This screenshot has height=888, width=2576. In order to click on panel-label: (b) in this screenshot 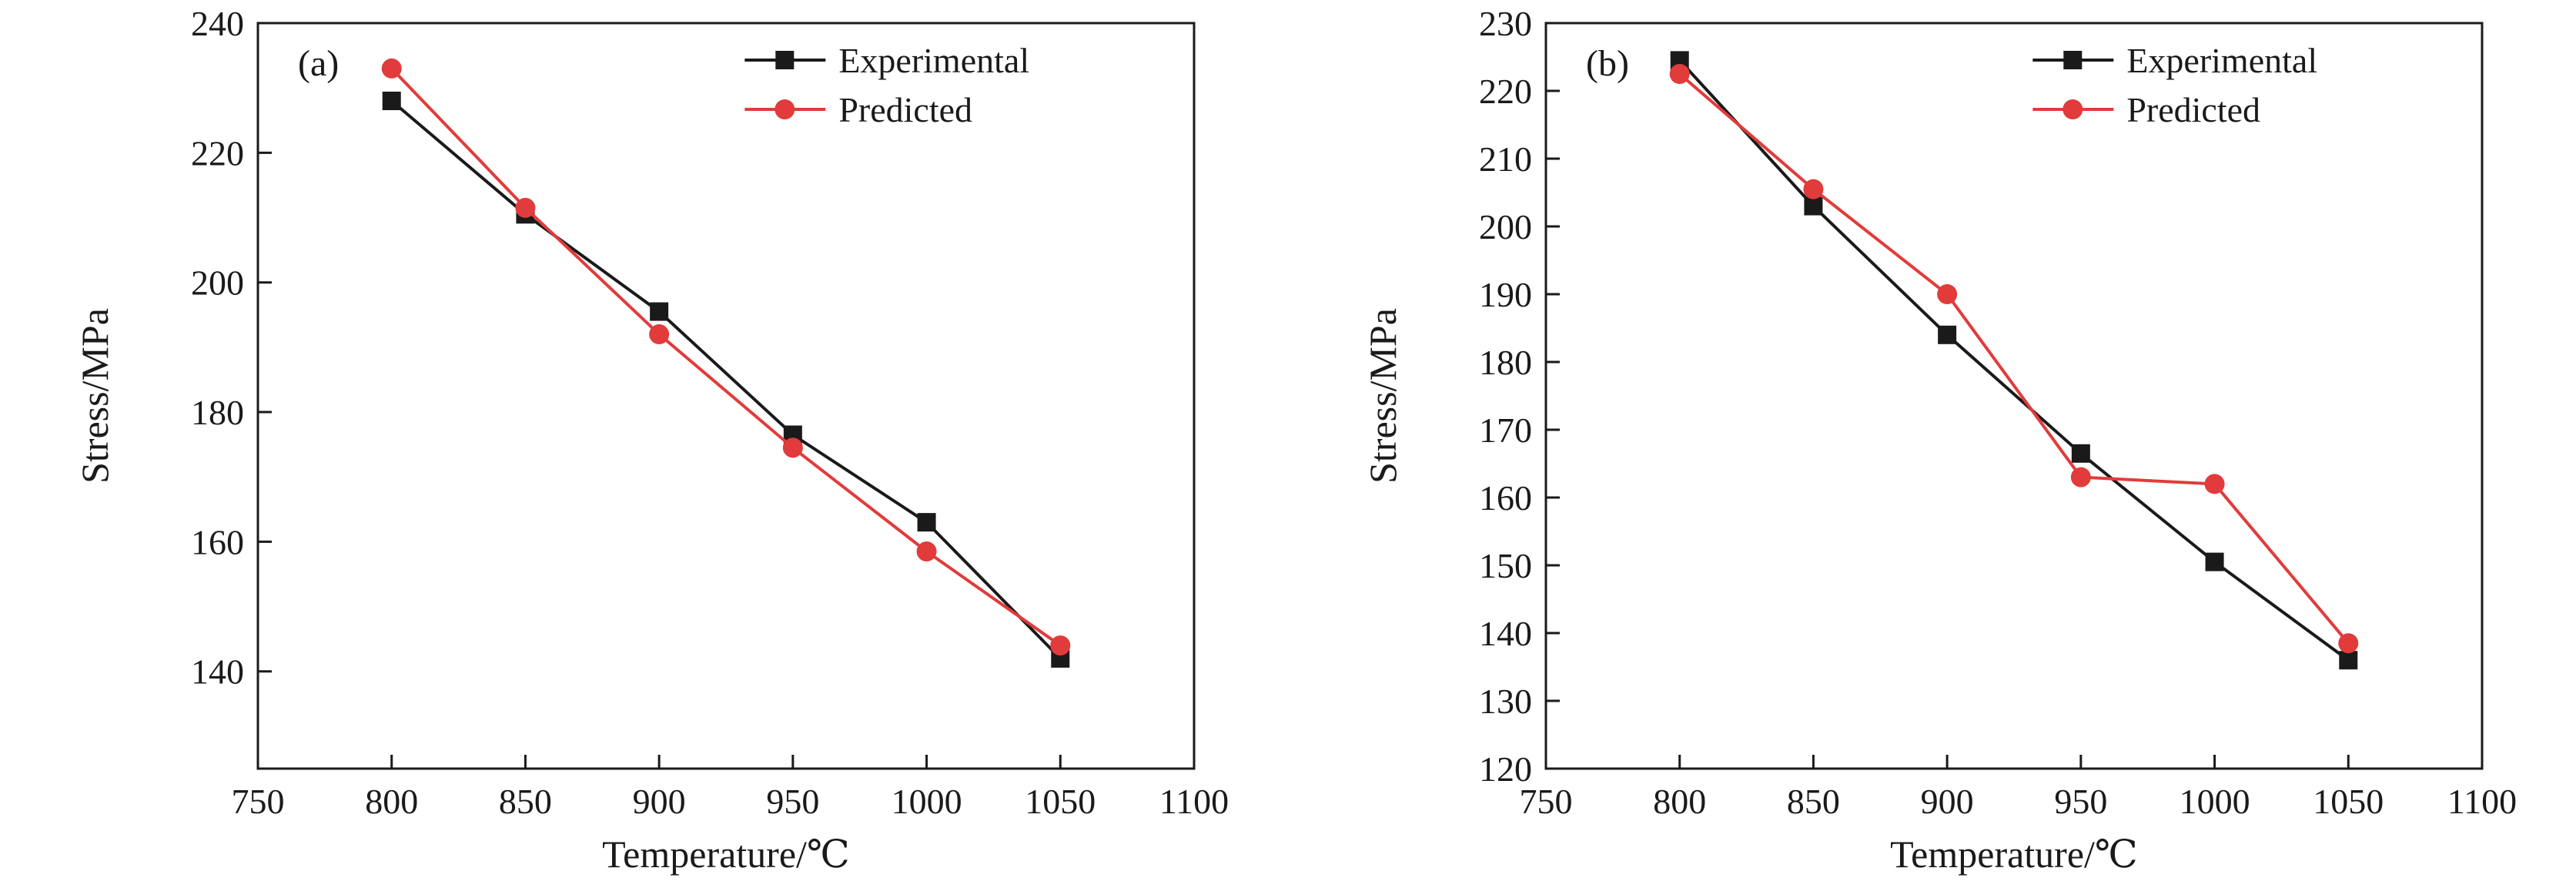, I will do `click(1608, 63)`.